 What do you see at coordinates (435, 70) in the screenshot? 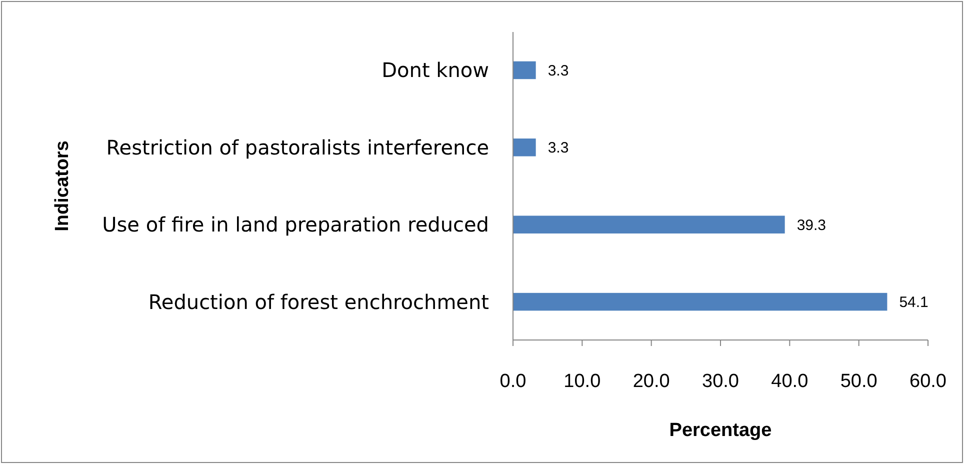
I see `y-tick-label: Dont know` at bounding box center [435, 70].